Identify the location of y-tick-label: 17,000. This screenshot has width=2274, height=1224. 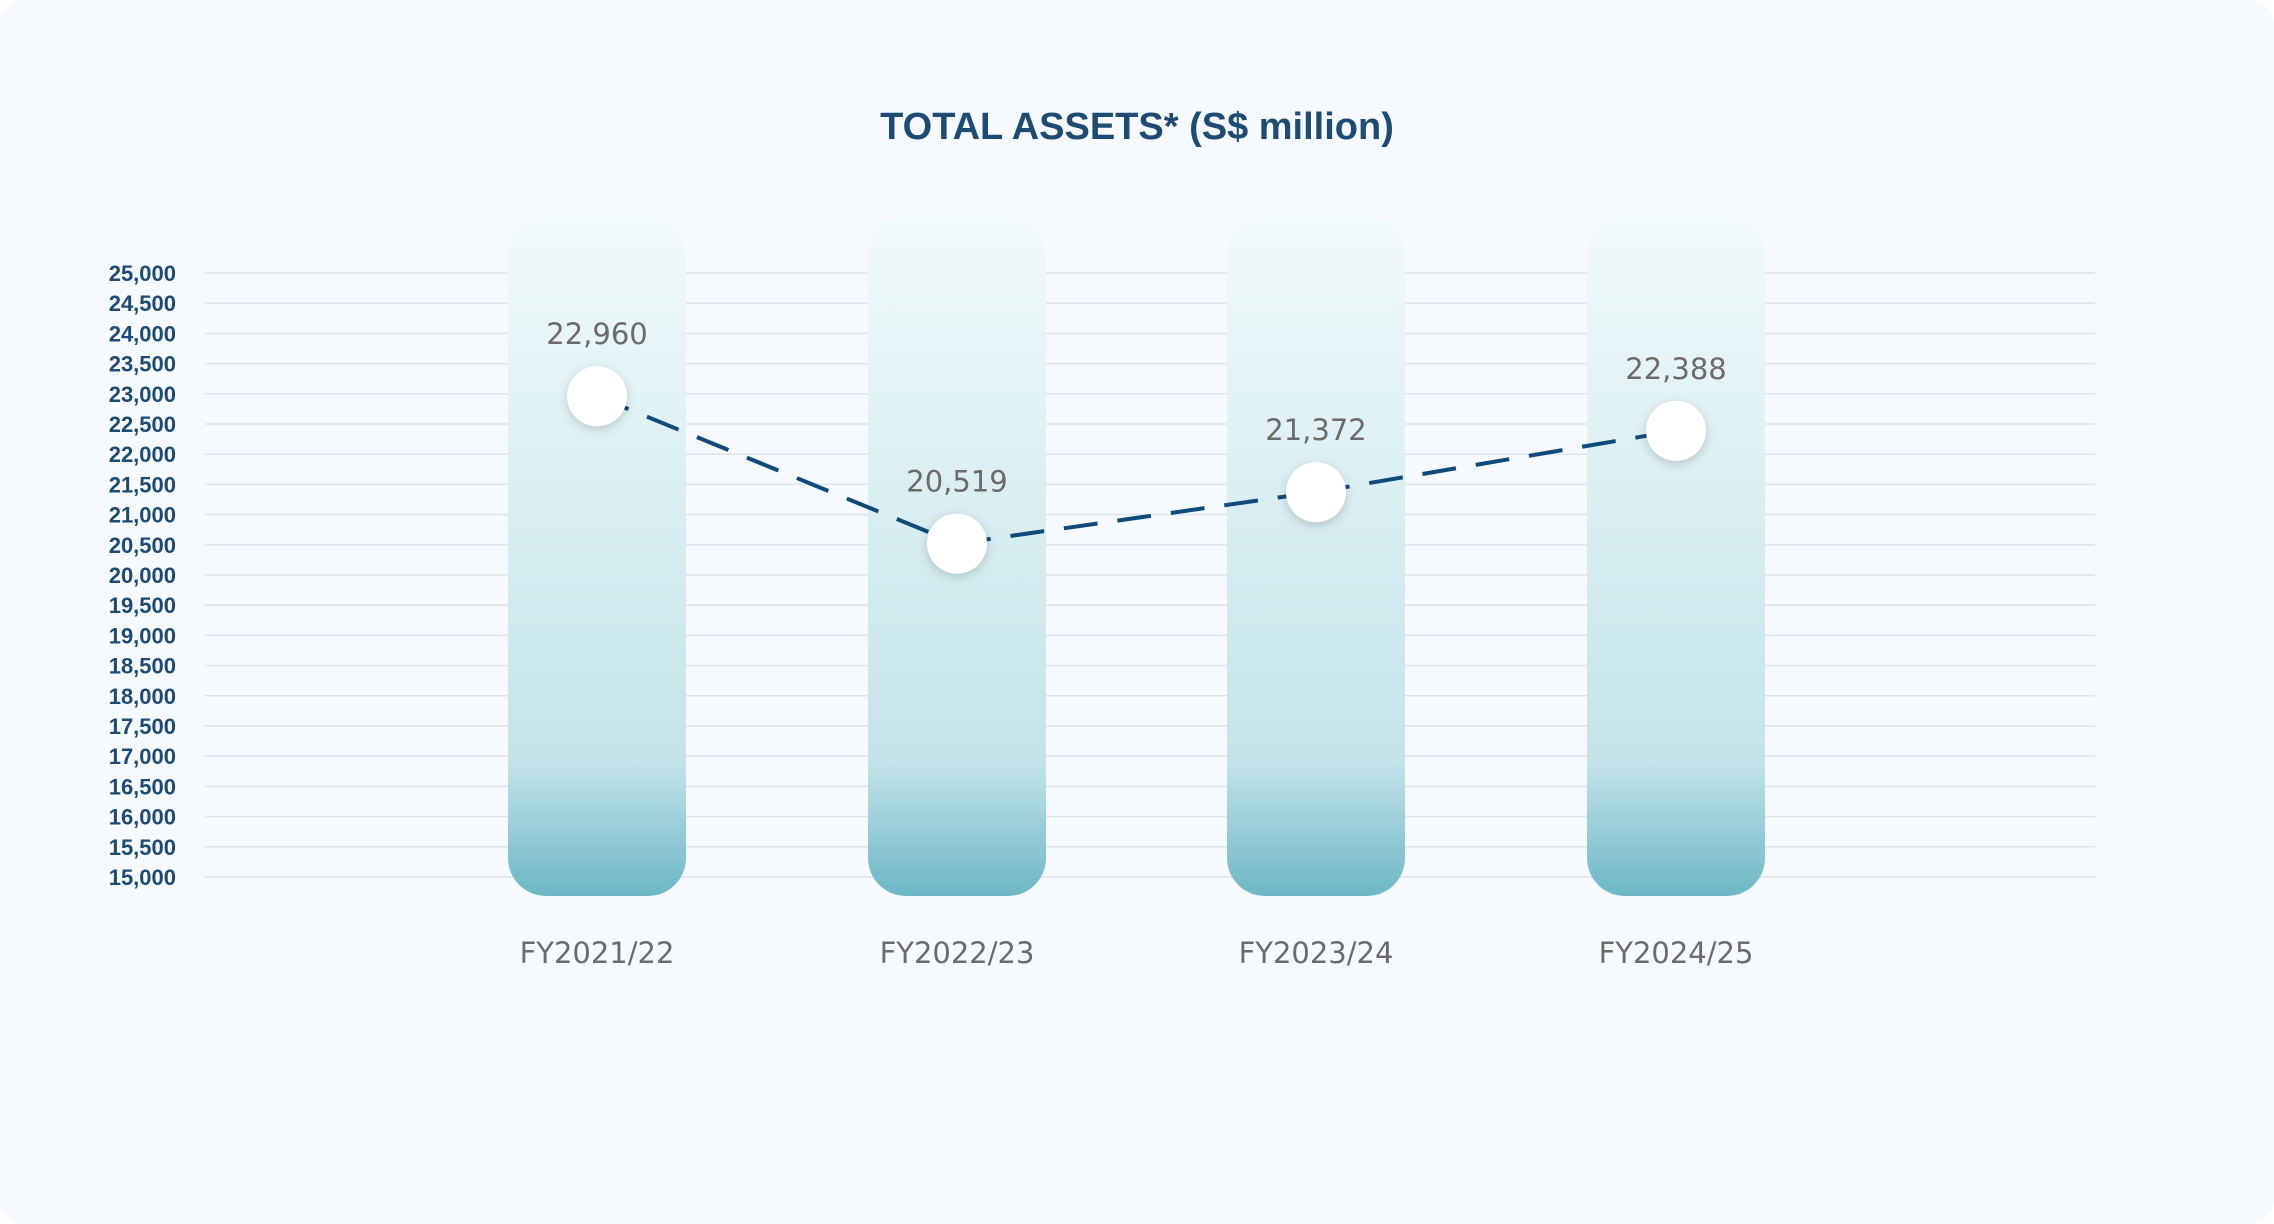
(142, 756).